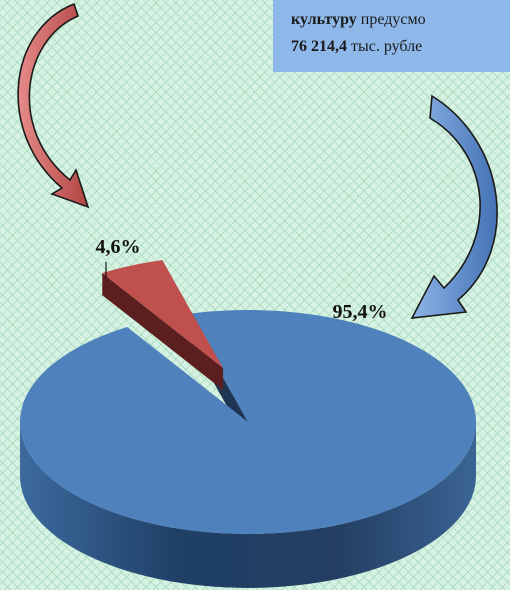 Image resolution: width=510 pixels, height=590 pixels. I want to click on caption-line-2-text: тыс. рубле, so click(387, 46).